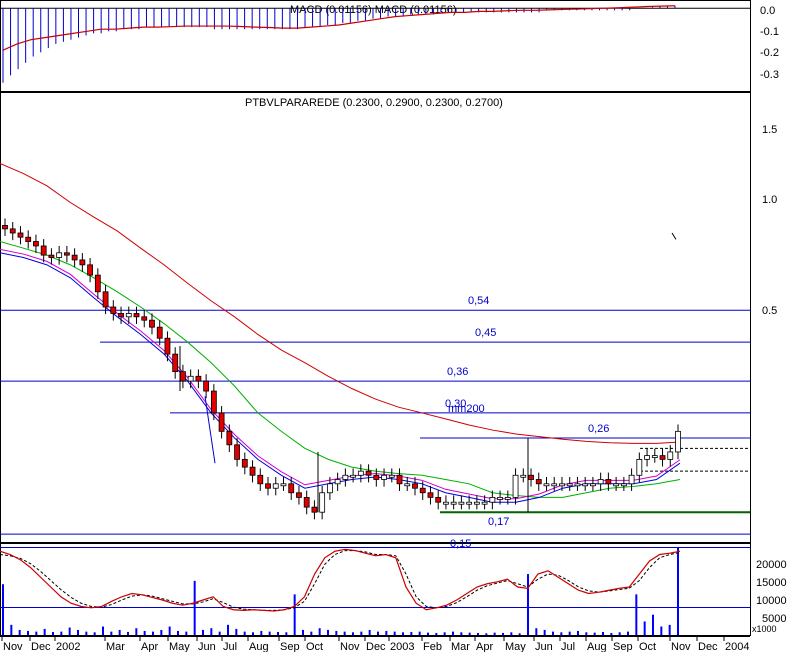 This screenshot has height=652, width=798. What do you see at coordinates (598, 429) in the screenshot?
I see `level-label: 0,26` at bounding box center [598, 429].